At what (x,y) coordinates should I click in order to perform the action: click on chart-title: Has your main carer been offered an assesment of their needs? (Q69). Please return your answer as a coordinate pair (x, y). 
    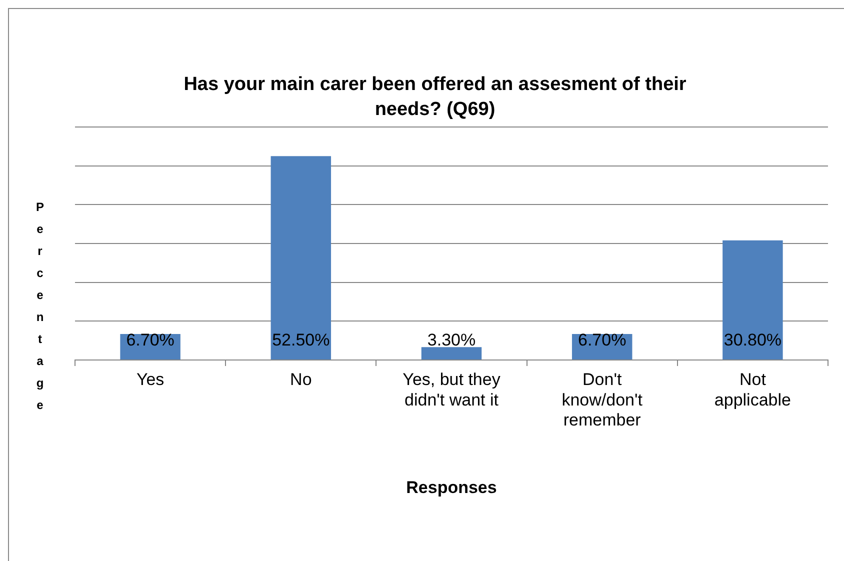
    Looking at the image, I should click on (435, 97).